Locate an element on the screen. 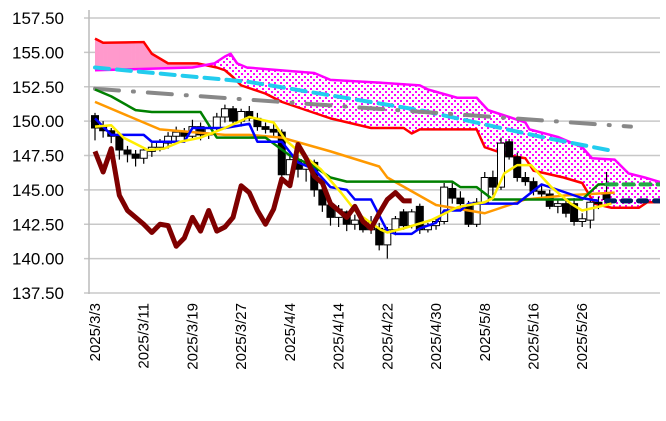 The image size is (666, 421). series-line-chikou is located at coordinates (252, 195).